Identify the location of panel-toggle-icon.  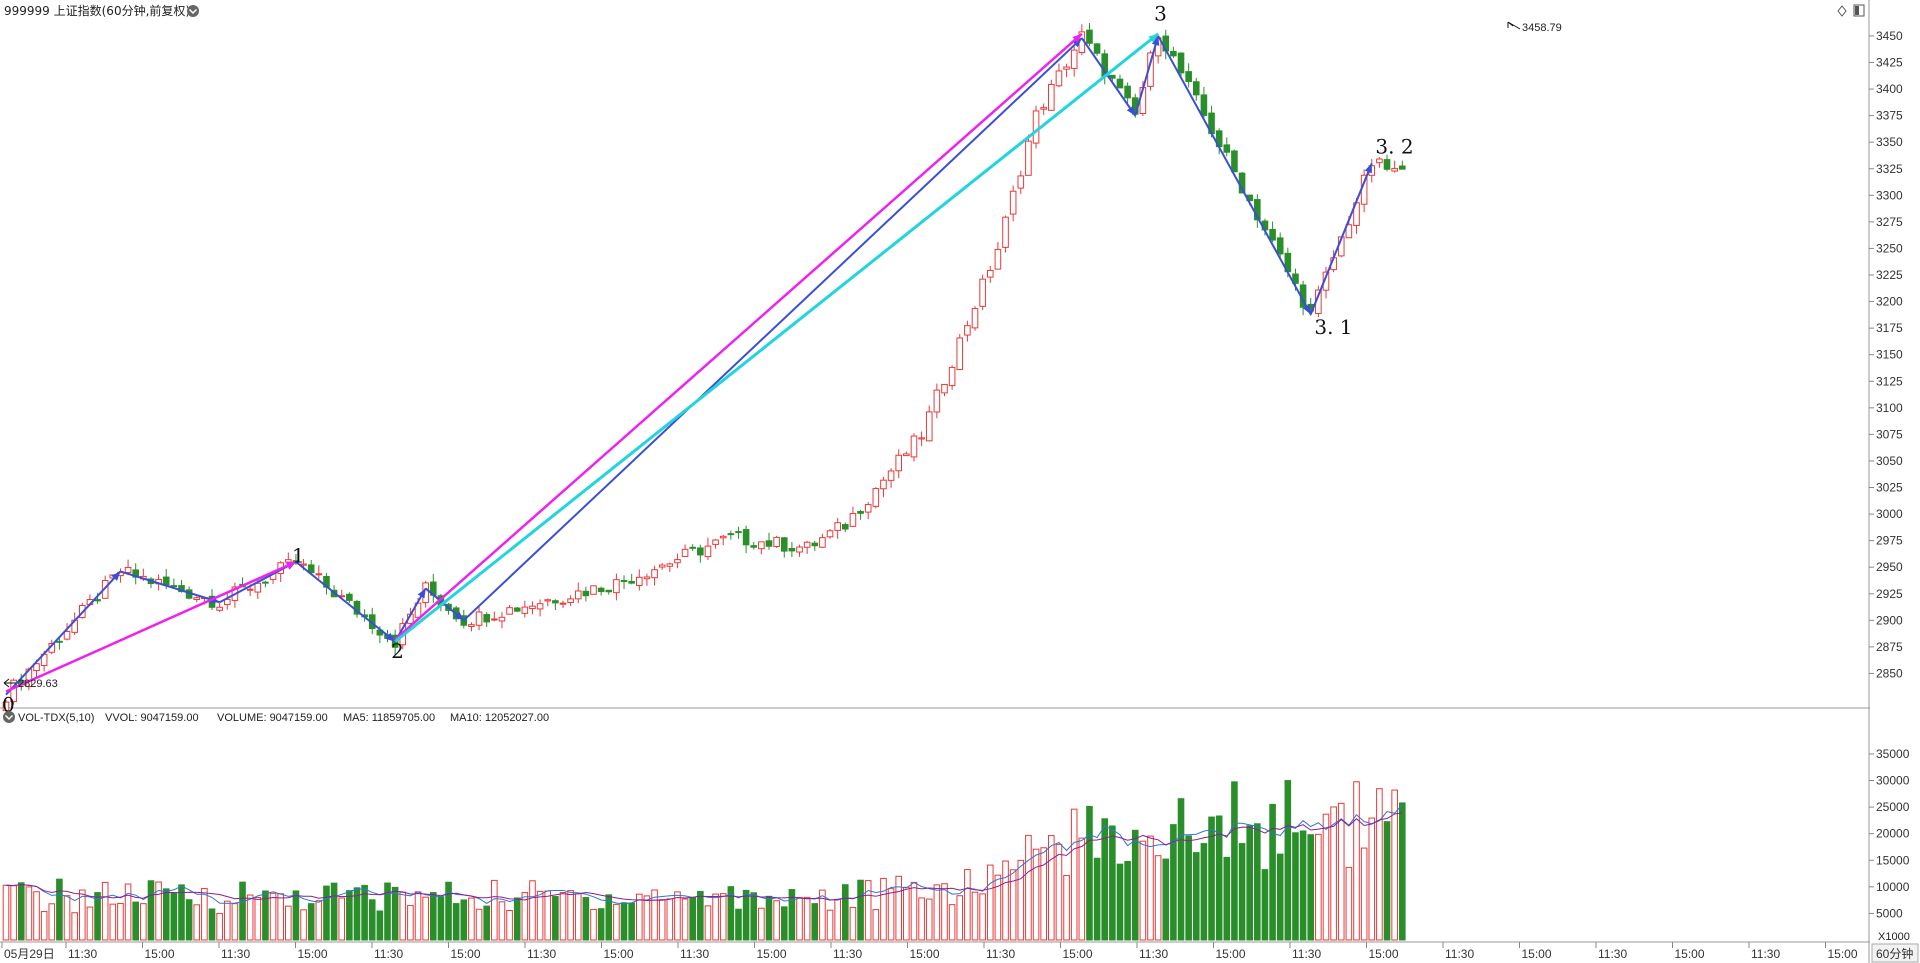
(1859, 10).